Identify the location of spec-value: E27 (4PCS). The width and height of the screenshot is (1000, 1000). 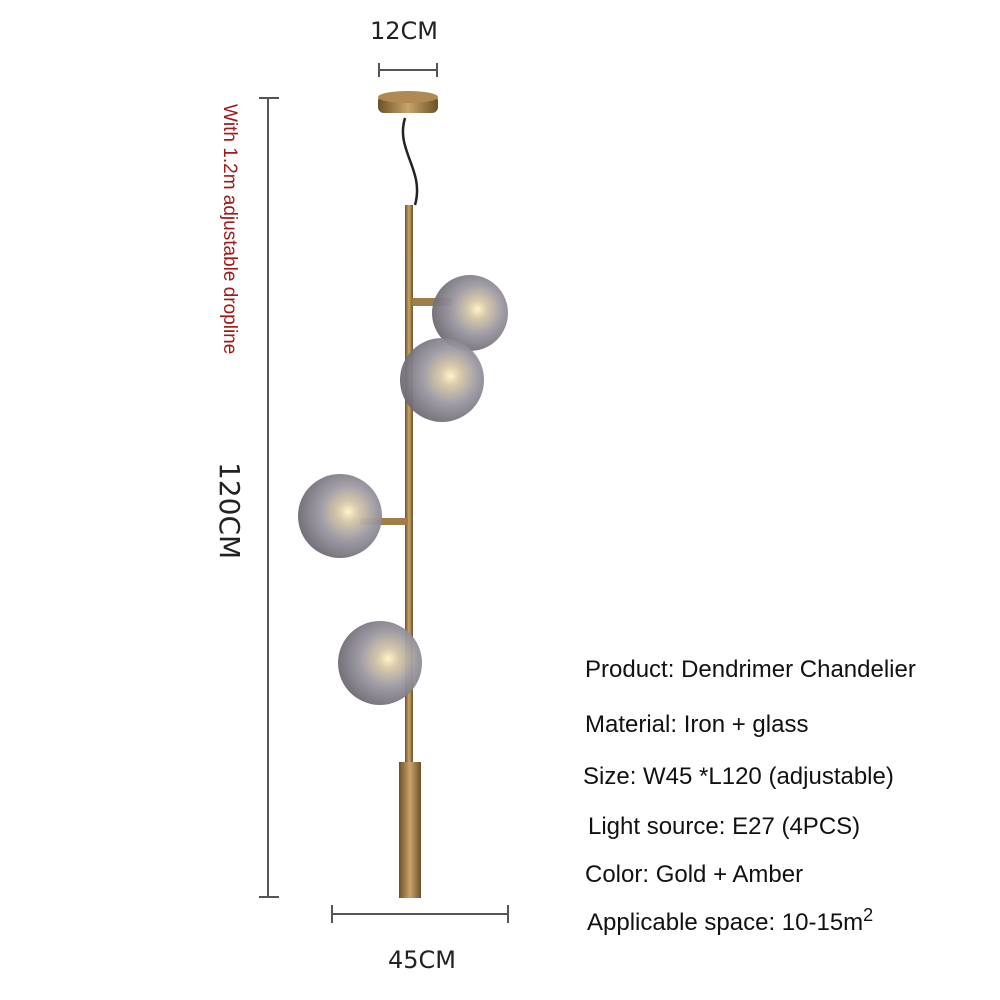
(796, 826).